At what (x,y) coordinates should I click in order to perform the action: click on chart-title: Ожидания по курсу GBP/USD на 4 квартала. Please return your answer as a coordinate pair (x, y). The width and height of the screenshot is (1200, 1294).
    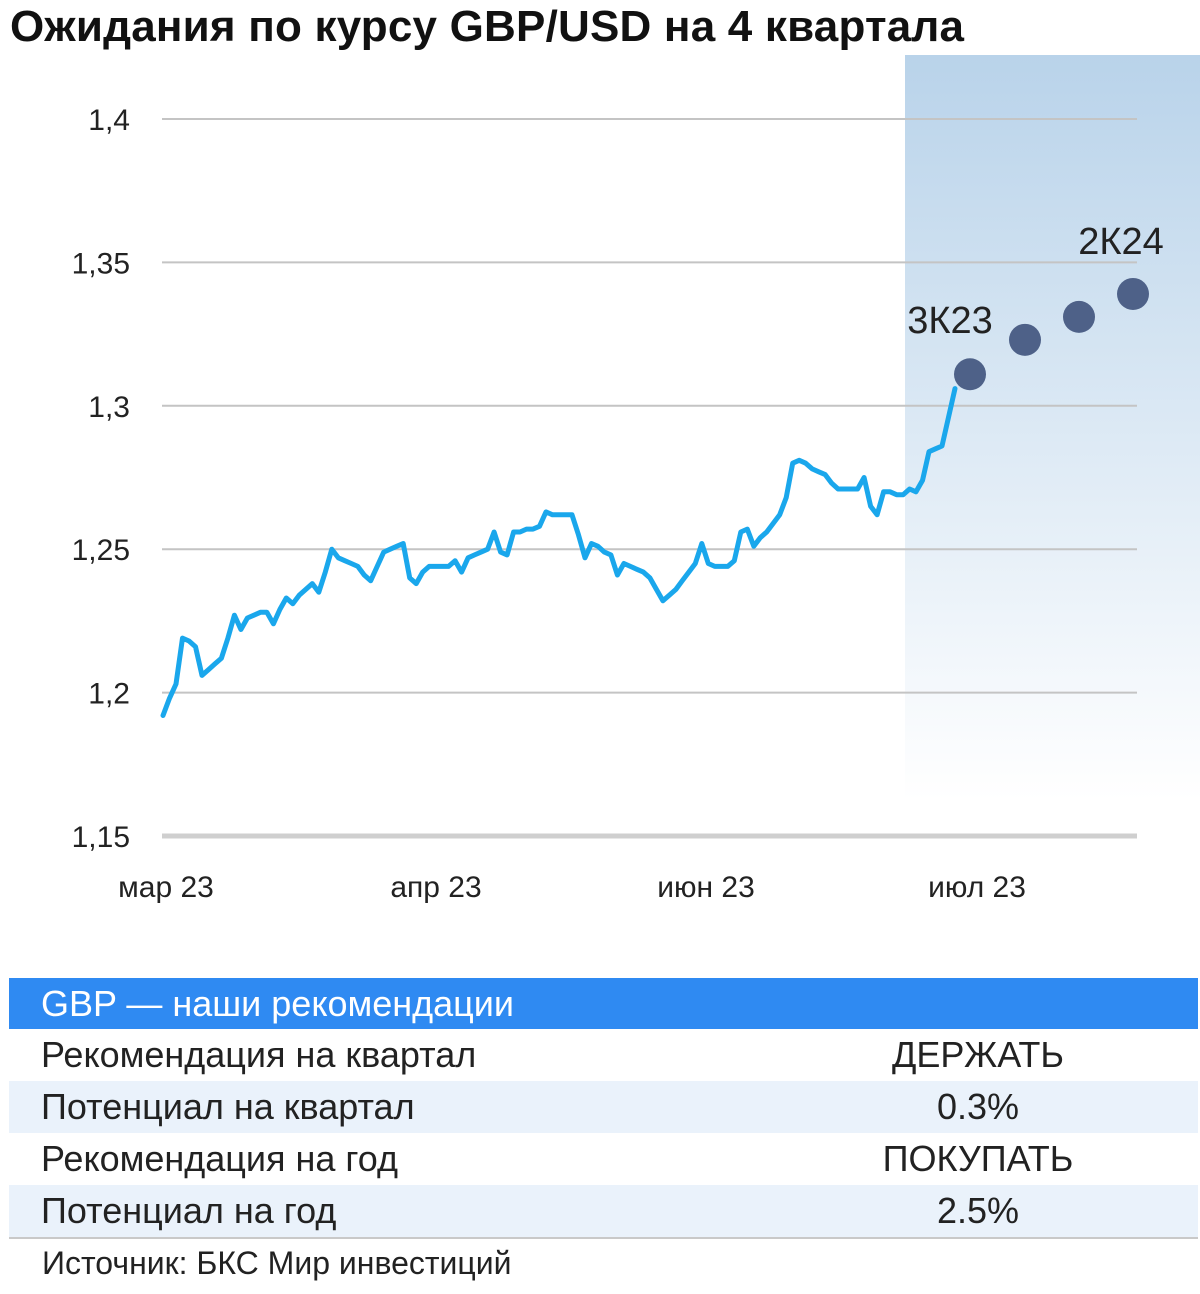
    Looking at the image, I should click on (487, 26).